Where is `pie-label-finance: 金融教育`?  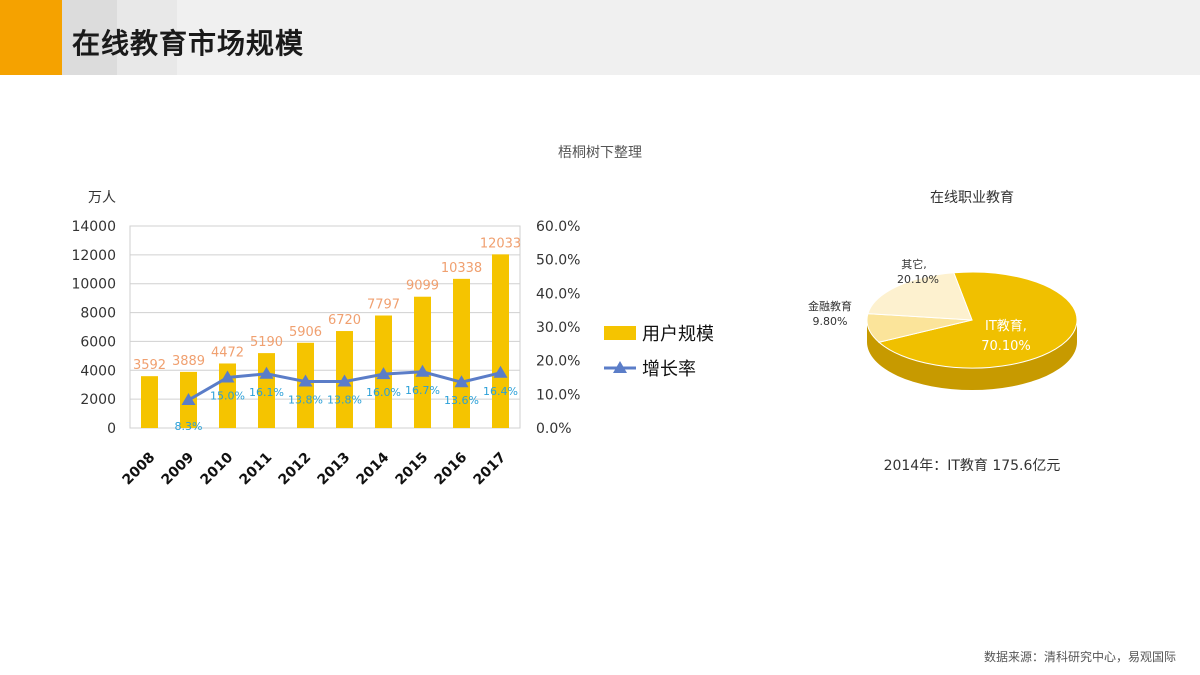
pie-label-finance: 金融教育 is located at coordinates (830, 306).